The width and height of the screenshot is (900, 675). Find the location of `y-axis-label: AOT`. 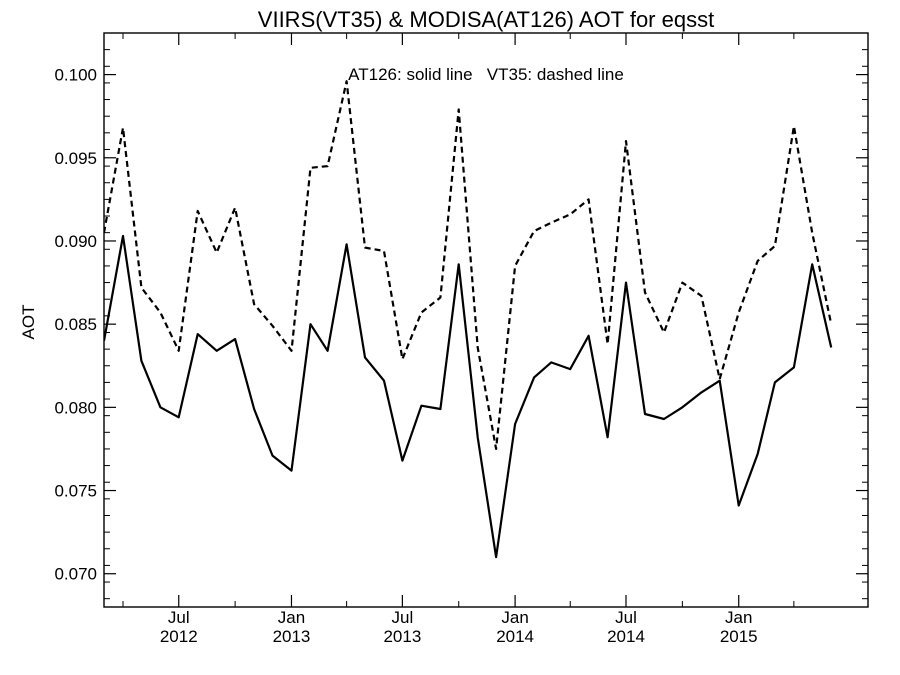

y-axis-label: AOT is located at coordinates (28, 322).